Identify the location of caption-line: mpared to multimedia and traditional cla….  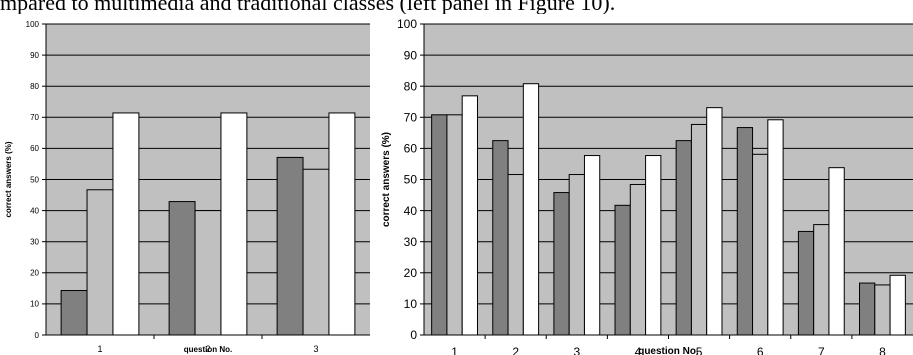
(308, 7).